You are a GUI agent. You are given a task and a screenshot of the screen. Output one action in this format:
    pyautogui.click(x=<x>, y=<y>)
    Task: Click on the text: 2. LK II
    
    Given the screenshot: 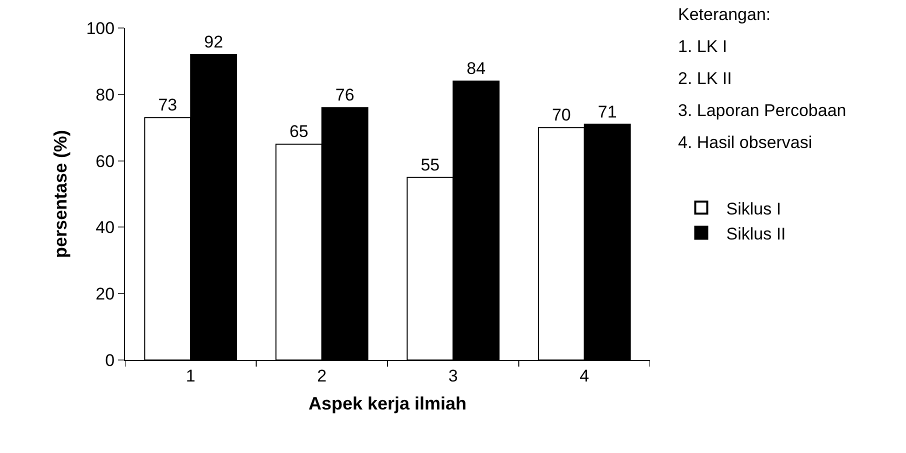 What is the action you would take?
    pyautogui.click(x=705, y=78)
    